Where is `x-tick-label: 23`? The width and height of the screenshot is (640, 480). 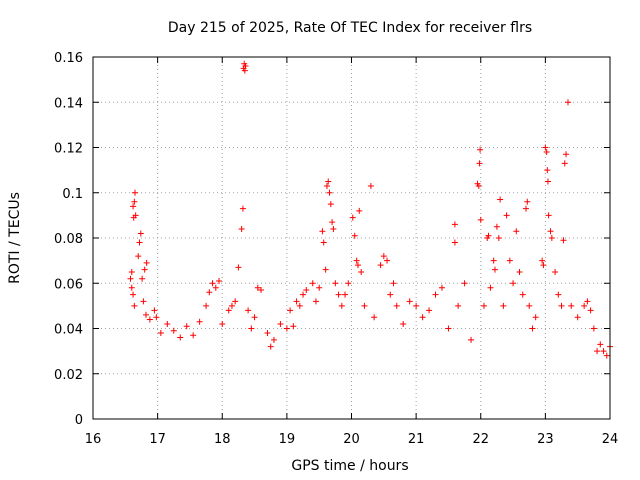
x-tick-label: 23 is located at coordinates (545, 439).